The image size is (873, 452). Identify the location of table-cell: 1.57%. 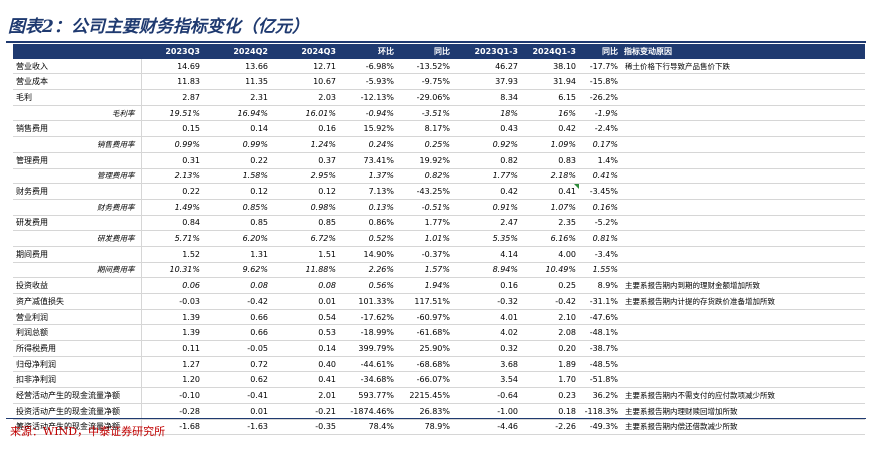
(425, 270).